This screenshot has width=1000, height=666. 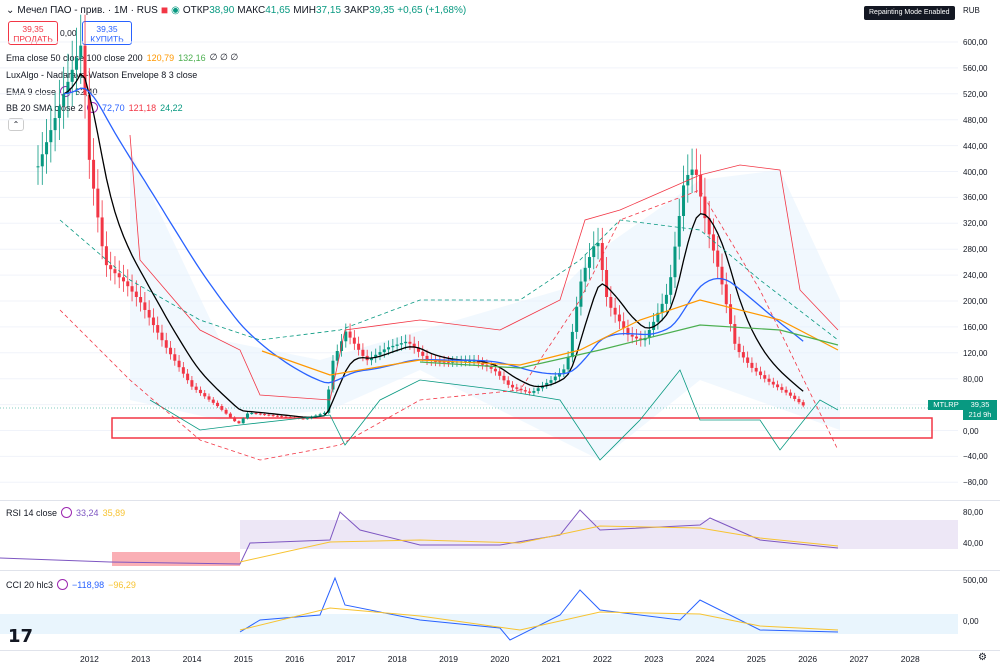 I want to click on tradingview-logo: 𝟭𝟳, so click(x=21, y=636).